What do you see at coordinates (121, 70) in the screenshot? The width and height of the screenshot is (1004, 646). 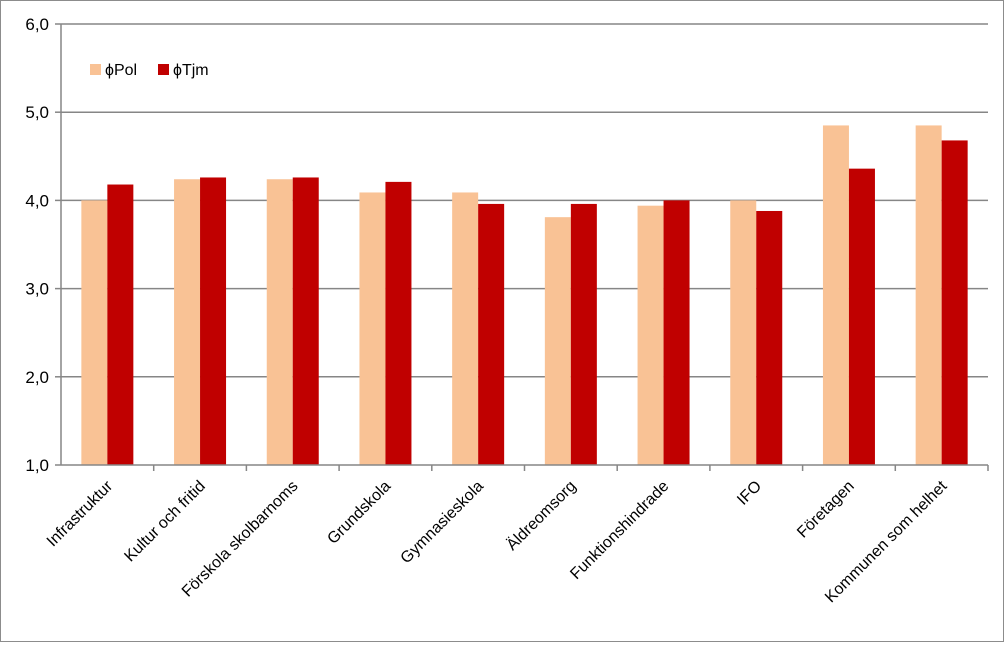 I see `legend-label: ϕPol` at bounding box center [121, 70].